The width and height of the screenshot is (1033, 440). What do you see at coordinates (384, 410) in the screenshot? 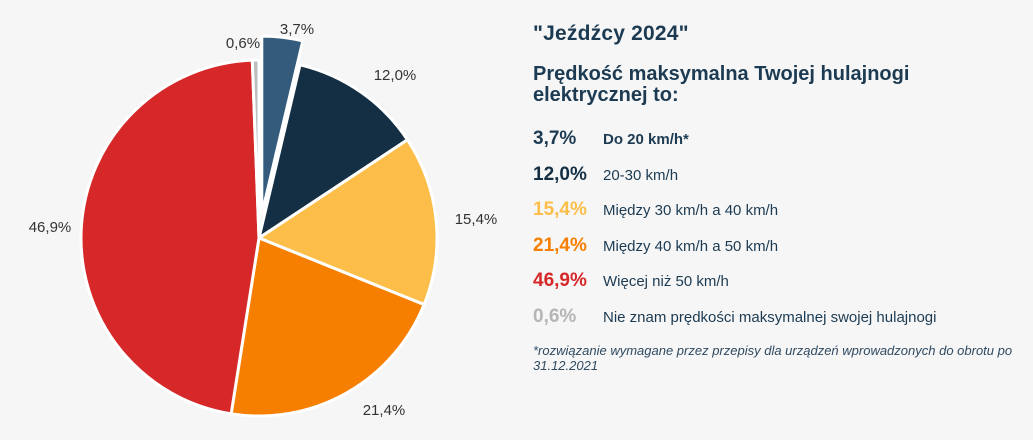
I see `slice-percent-label: 21,4%` at bounding box center [384, 410].